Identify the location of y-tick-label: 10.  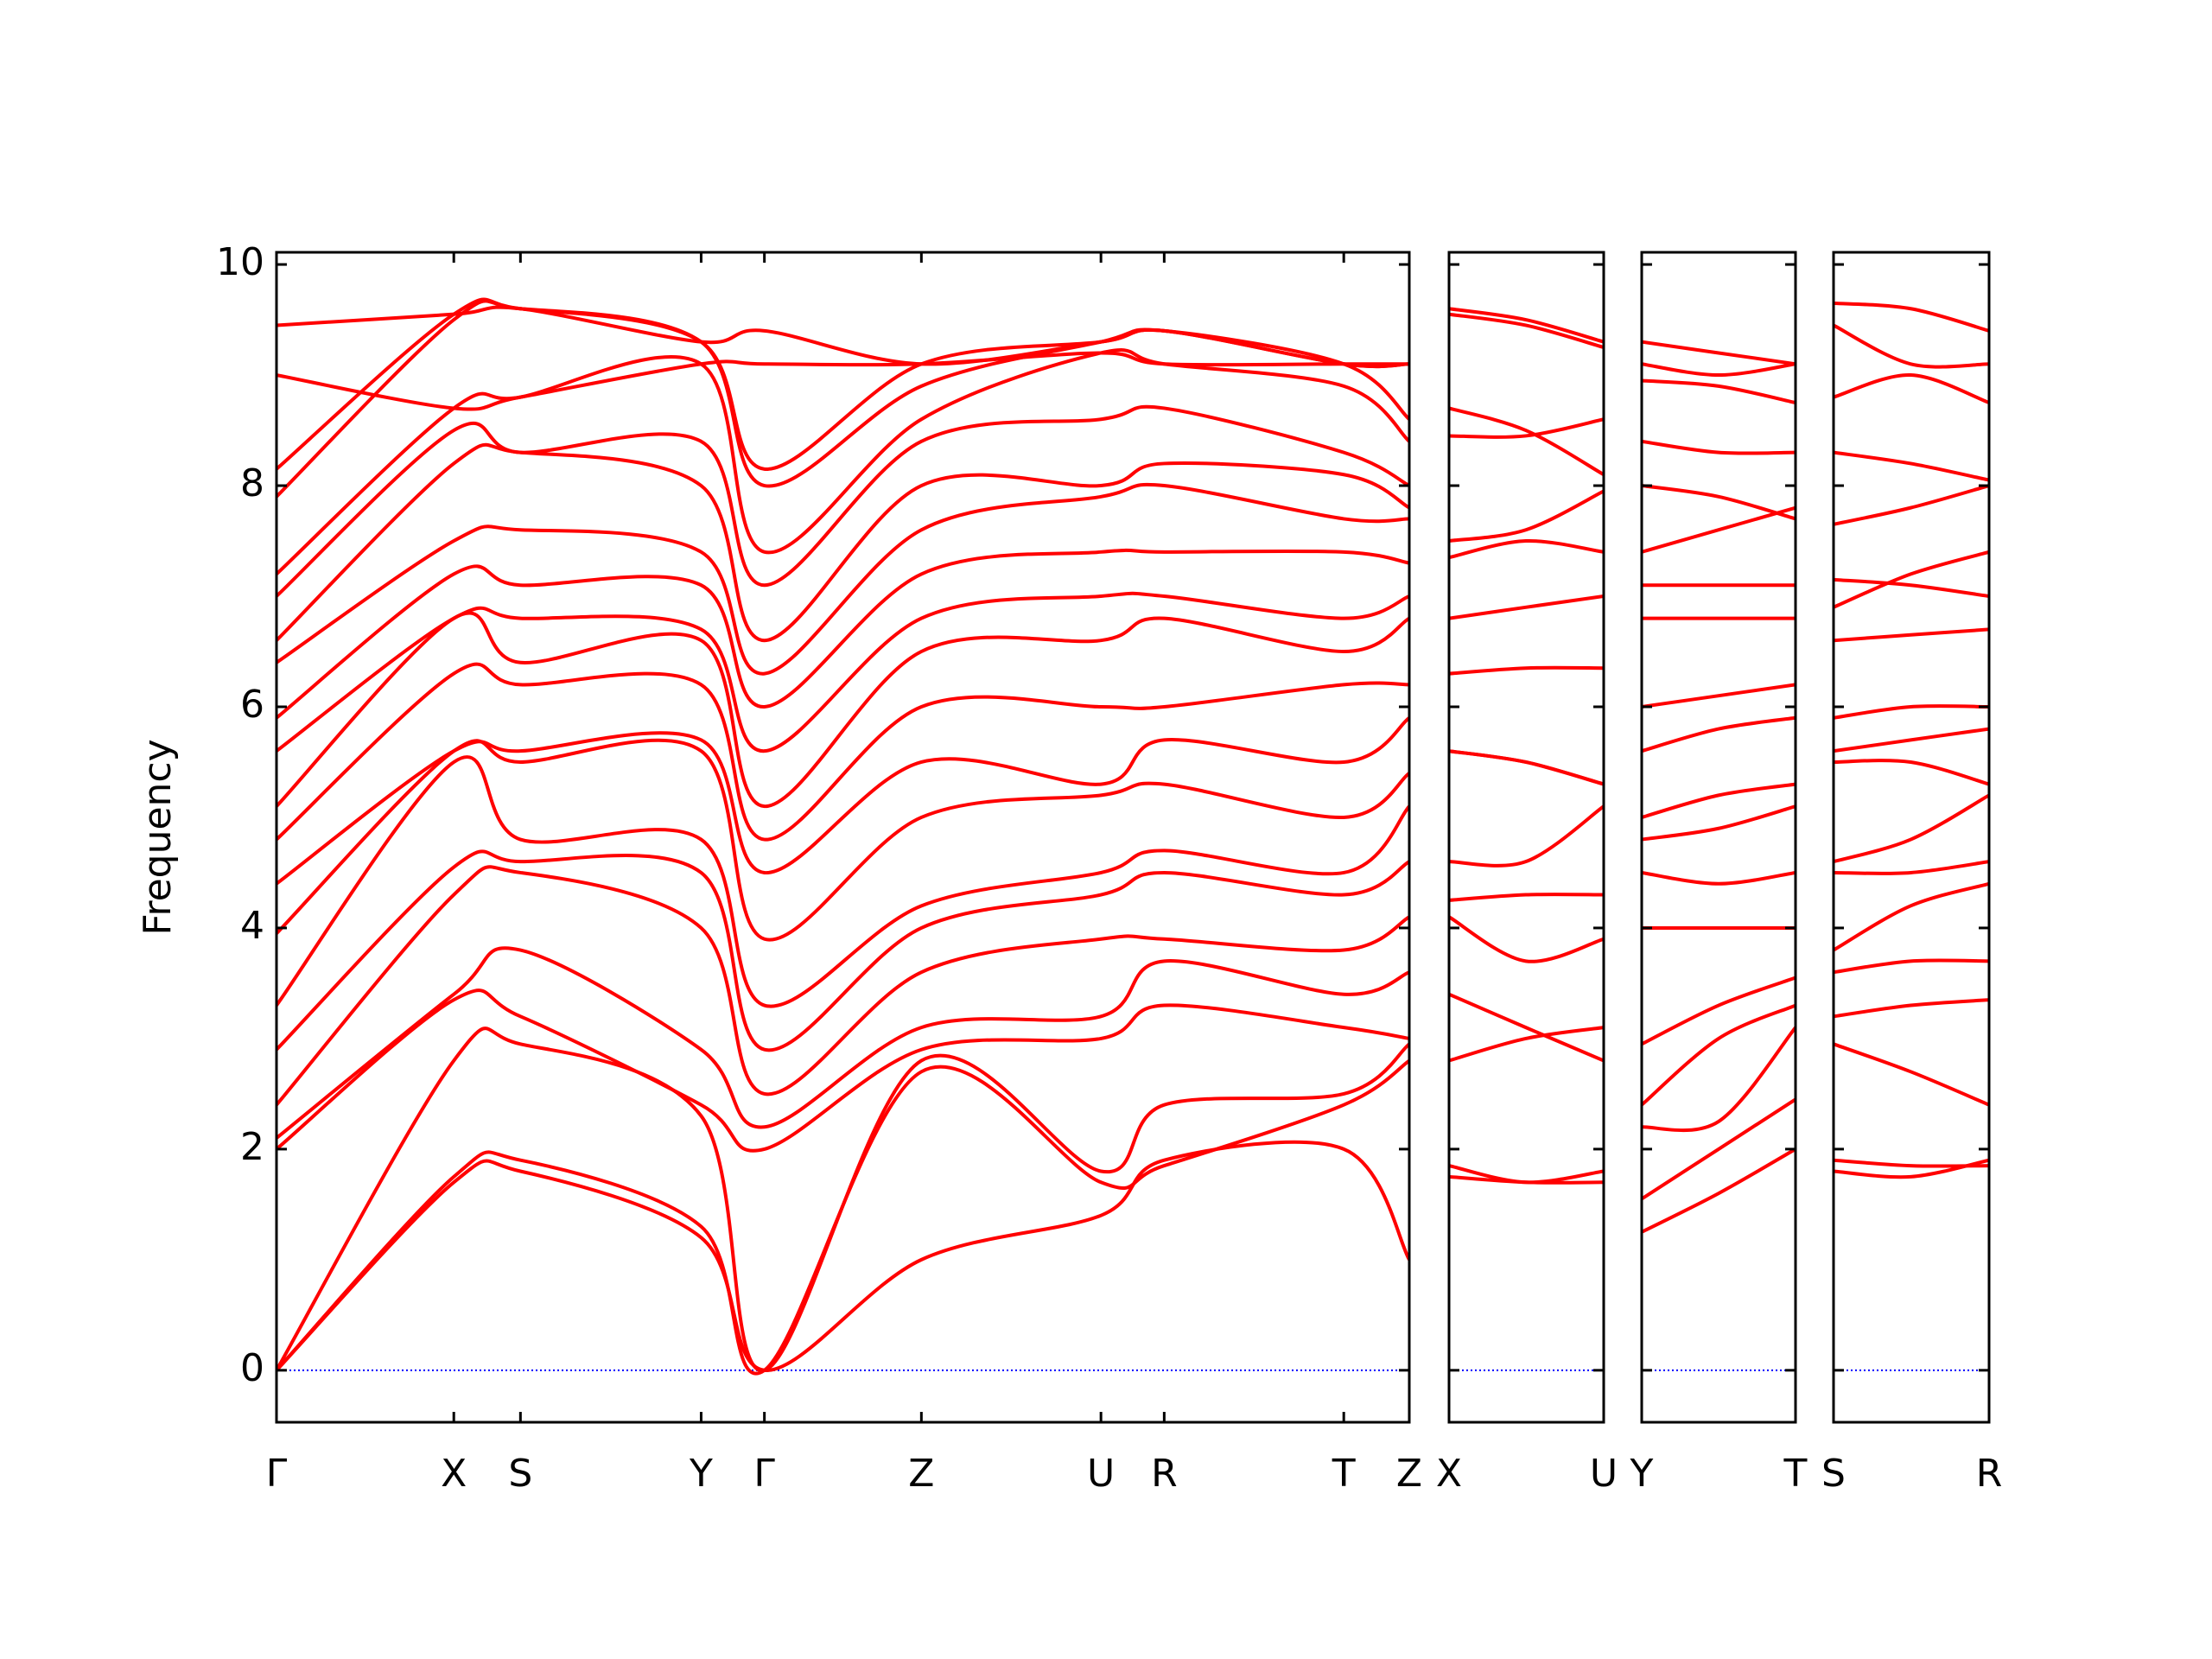
(240, 262).